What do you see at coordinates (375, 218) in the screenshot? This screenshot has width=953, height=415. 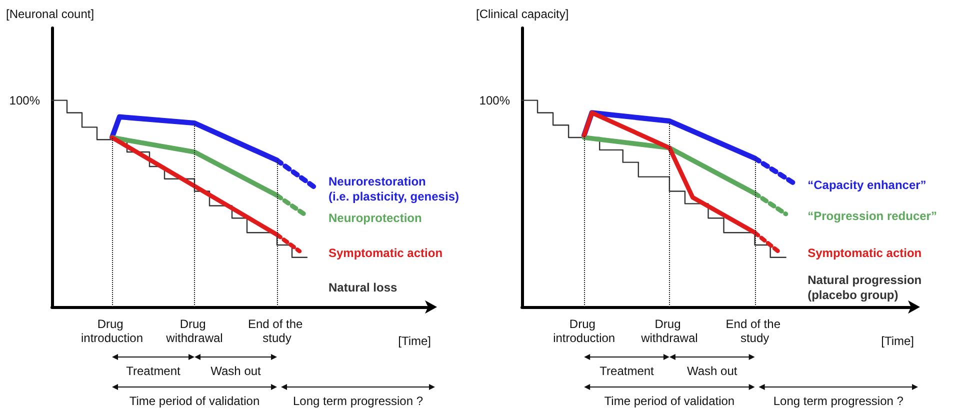 I see `text: Neuroprotection` at bounding box center [375, 218].